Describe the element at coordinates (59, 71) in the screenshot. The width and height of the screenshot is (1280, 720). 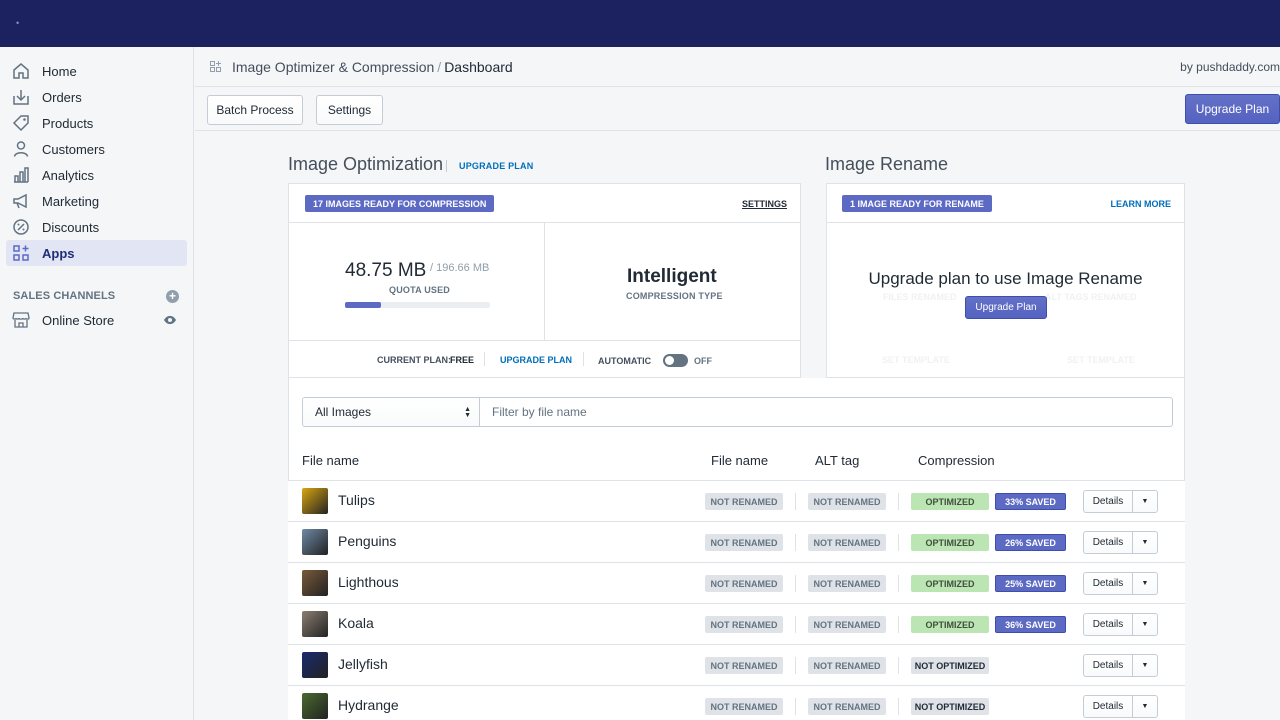
I see `sidebar-item-label: Home` at that location.